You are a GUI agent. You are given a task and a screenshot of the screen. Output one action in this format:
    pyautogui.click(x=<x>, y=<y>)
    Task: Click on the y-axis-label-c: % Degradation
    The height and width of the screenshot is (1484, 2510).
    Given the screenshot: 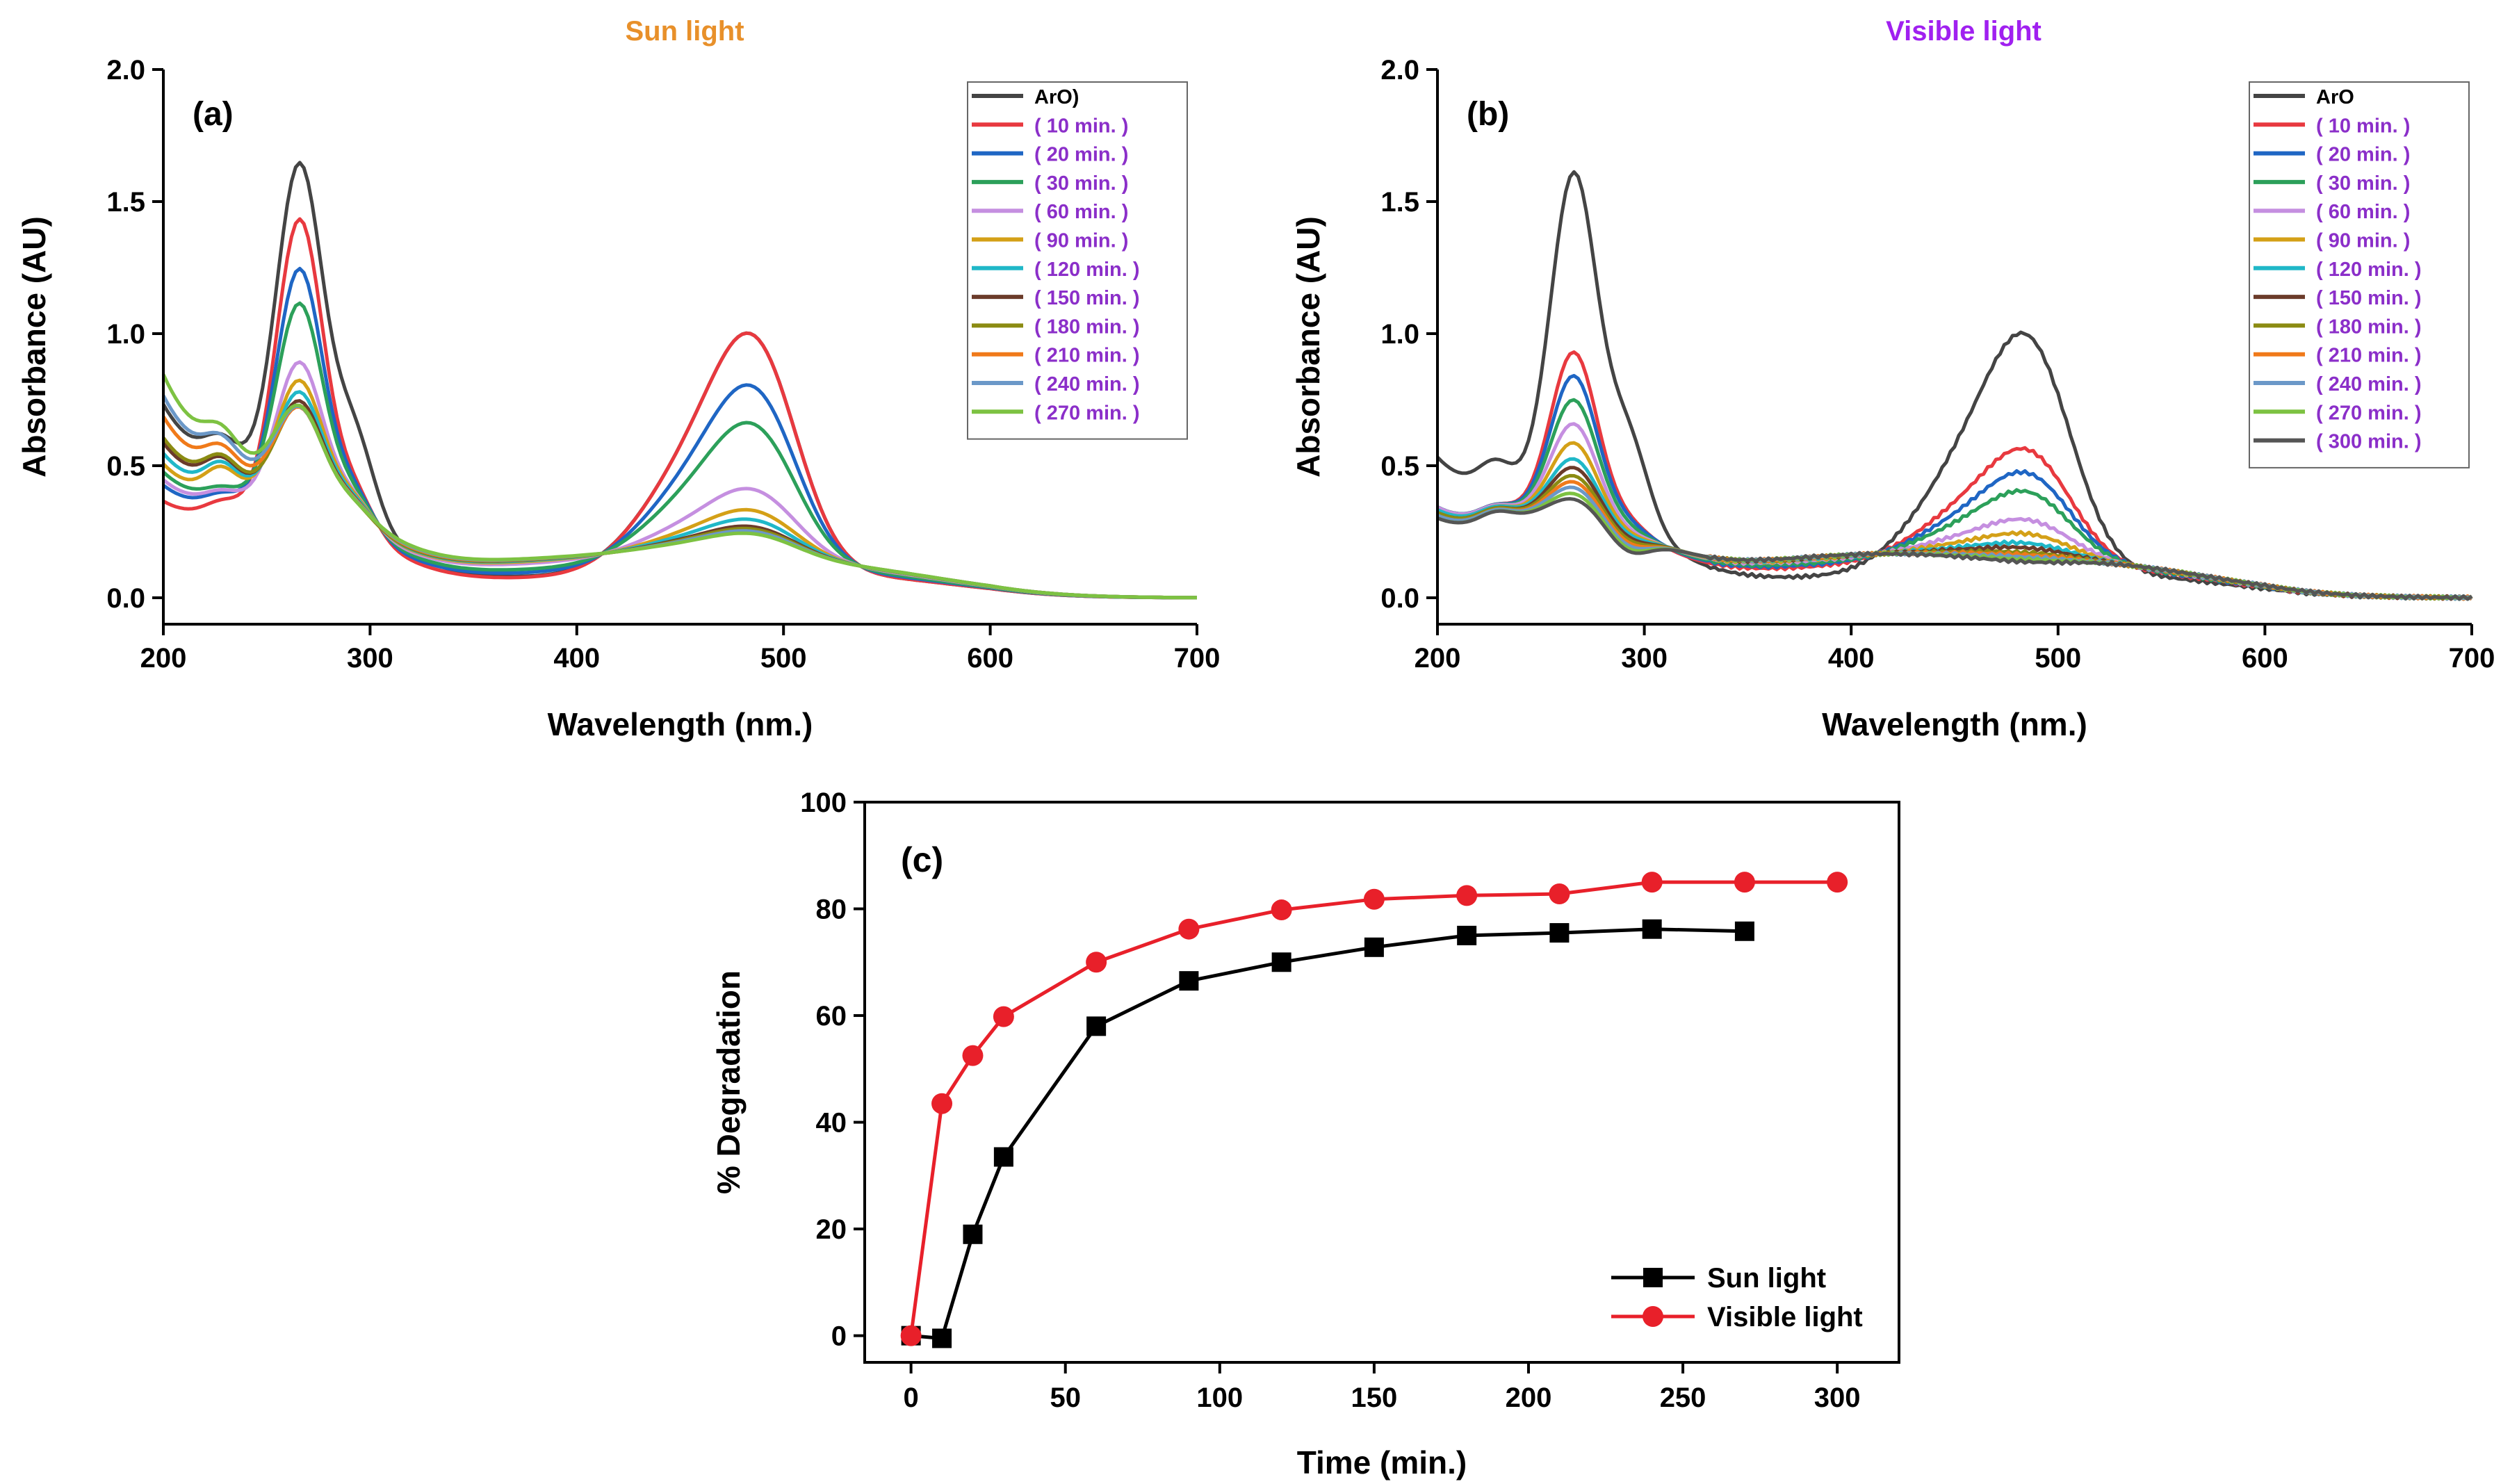 What is the action you would take?
    pyautogui.click(x=728, y=1082)
    